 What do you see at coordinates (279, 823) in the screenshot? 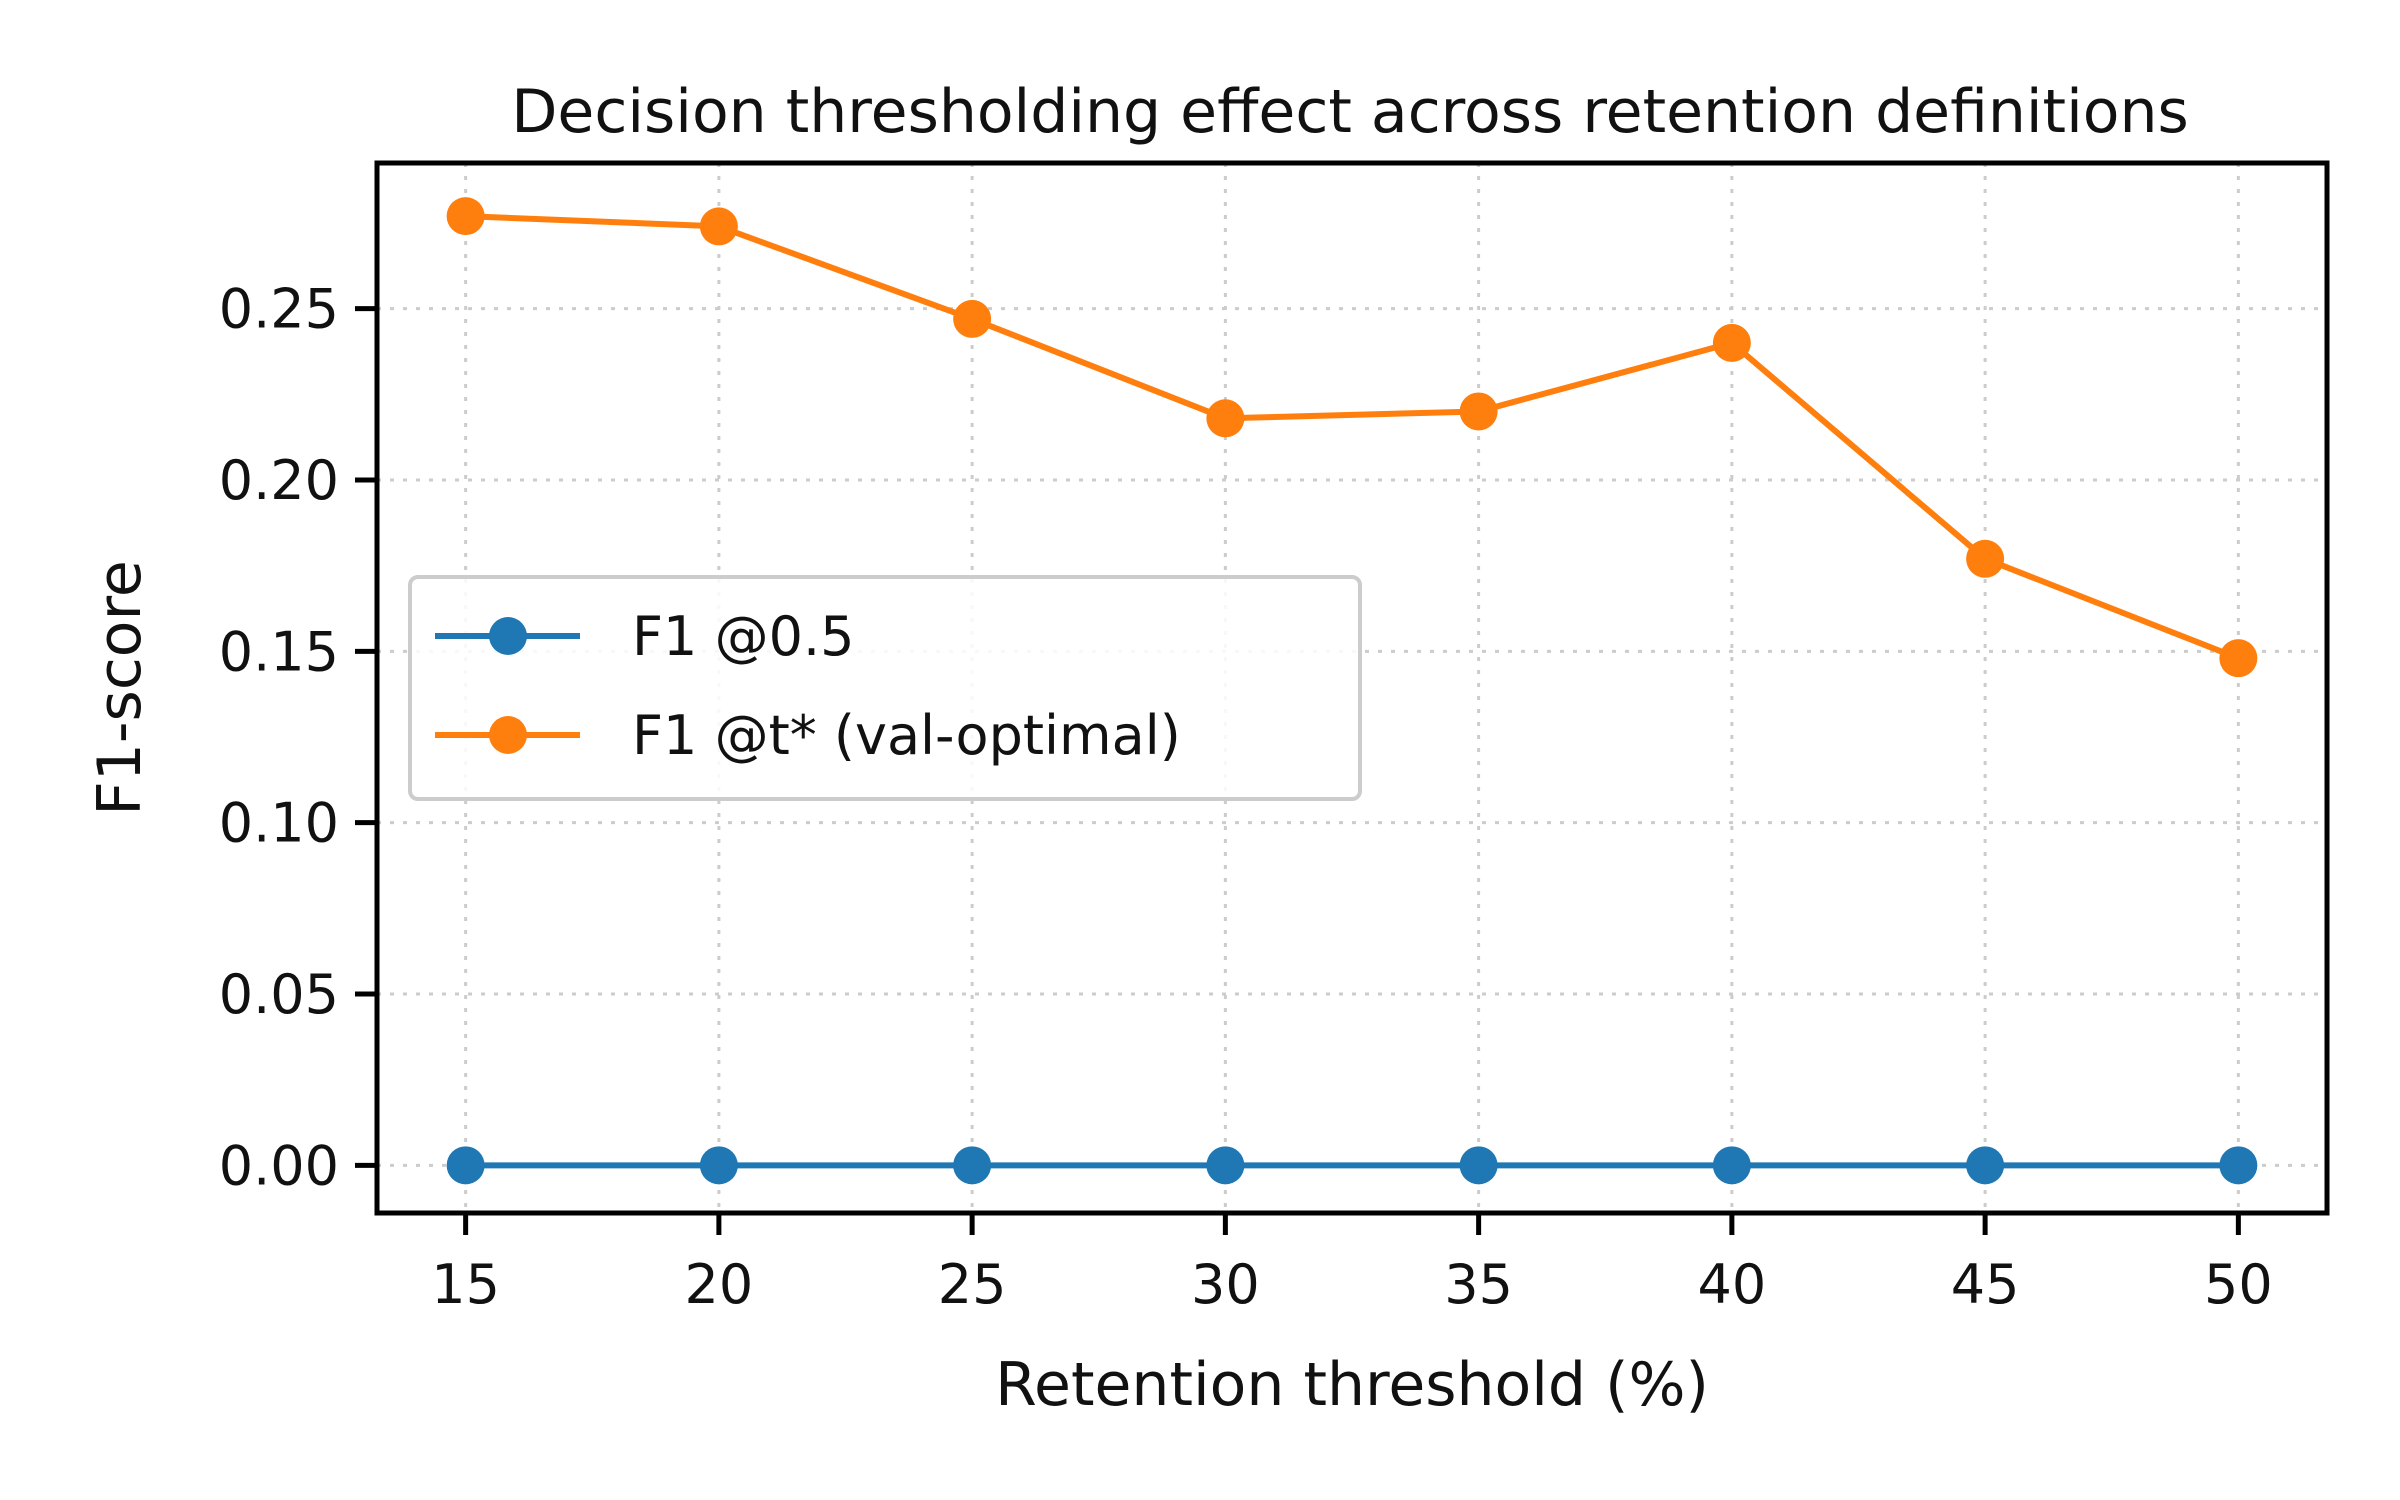
I see `y-tick-label: 0.10` at bounding box center [279, 823].